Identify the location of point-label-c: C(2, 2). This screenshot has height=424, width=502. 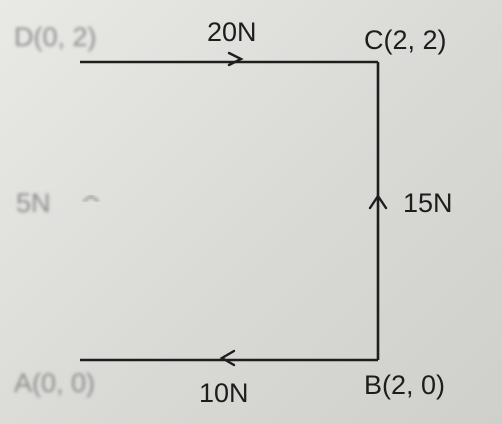
(405, 40).